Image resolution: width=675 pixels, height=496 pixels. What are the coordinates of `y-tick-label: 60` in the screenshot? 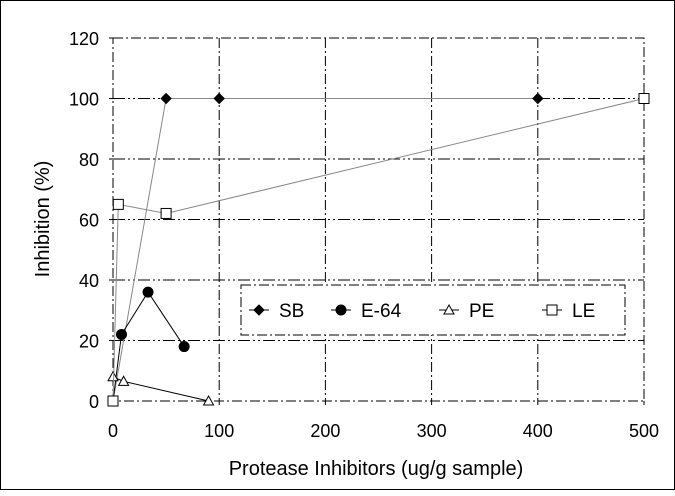 It's located at (89, 221).